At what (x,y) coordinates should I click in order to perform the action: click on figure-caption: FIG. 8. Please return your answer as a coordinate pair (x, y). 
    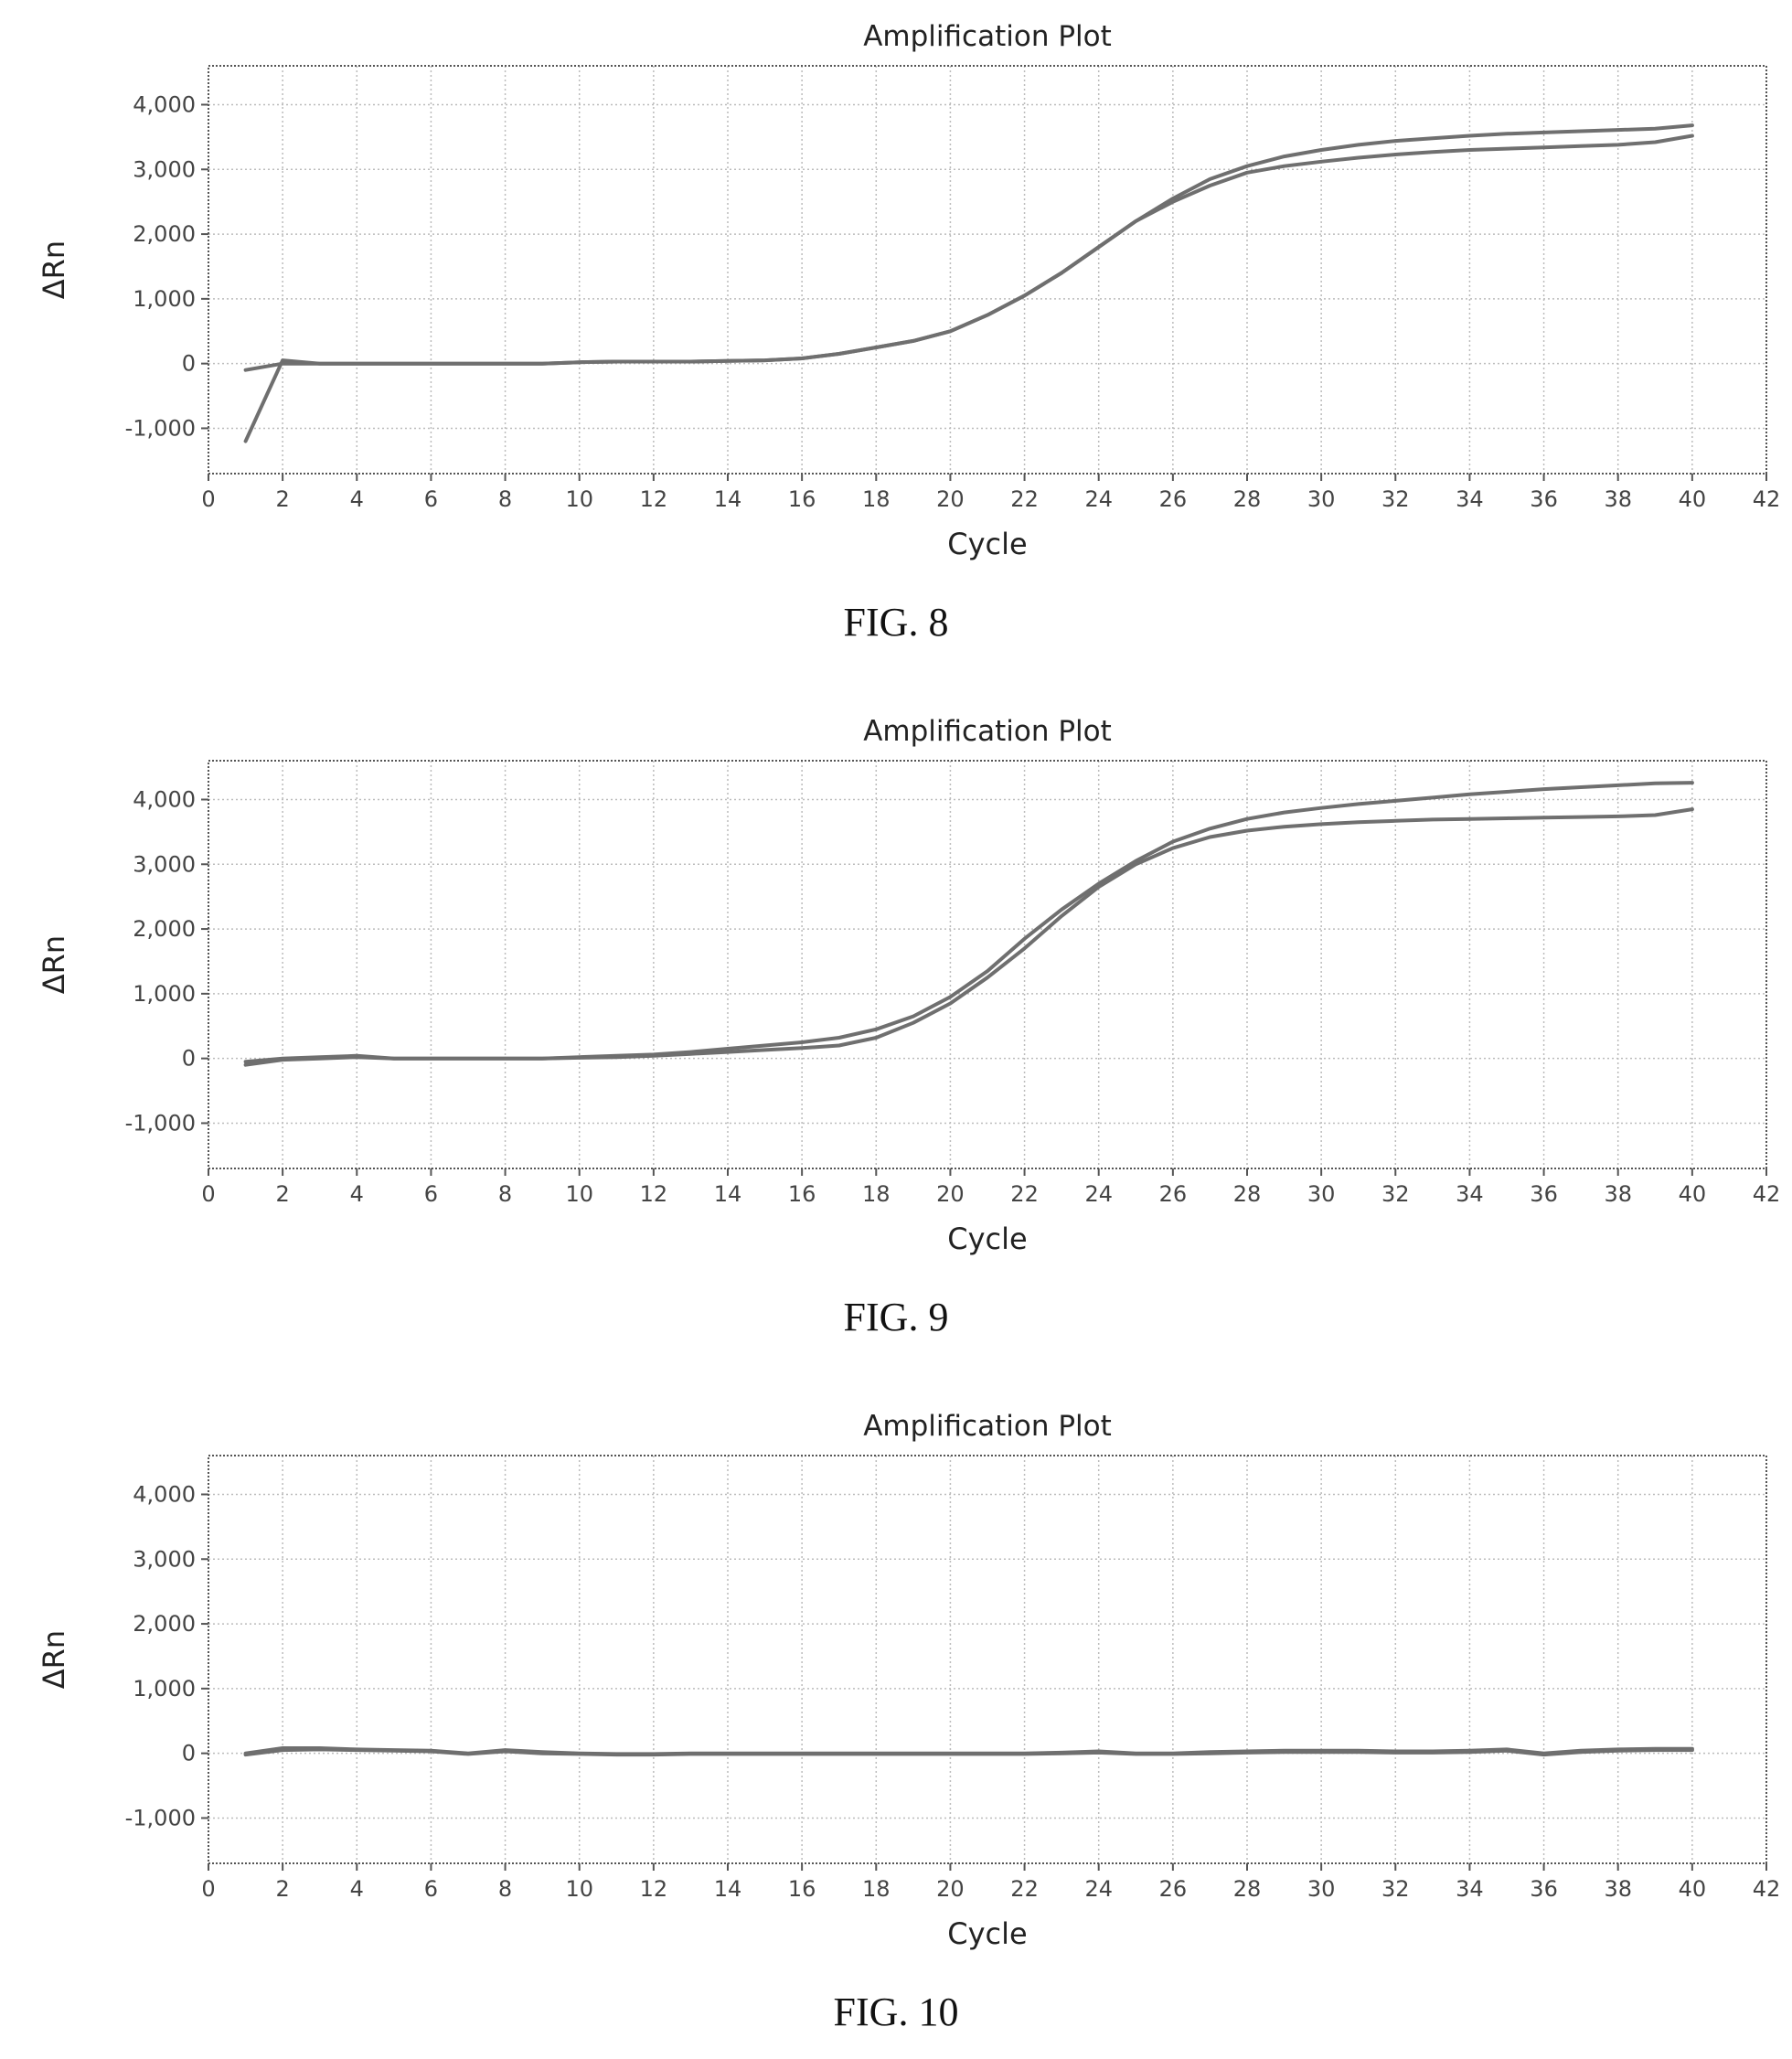
    Looking at the image, I should click on (896, 622).